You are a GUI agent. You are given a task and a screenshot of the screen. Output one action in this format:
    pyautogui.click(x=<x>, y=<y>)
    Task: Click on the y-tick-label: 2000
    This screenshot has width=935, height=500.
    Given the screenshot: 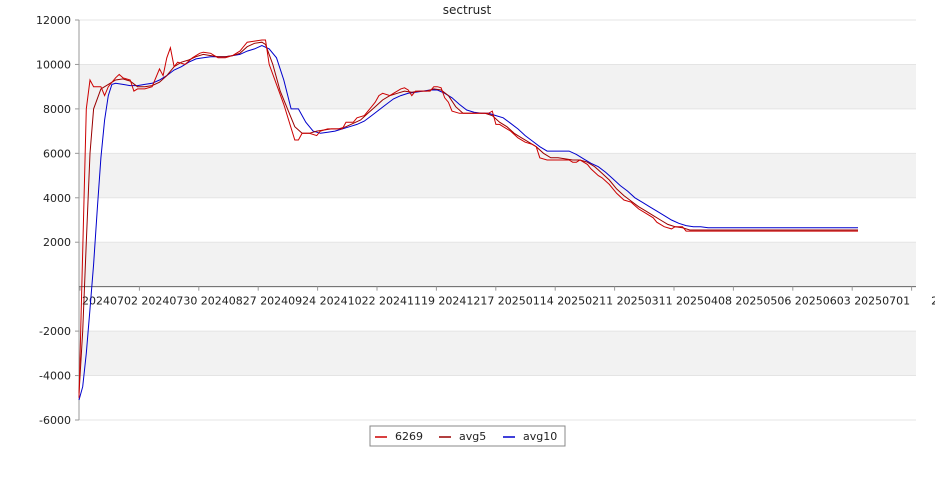 What is the action you would take?
    pyautogui.click(x=57, y=242)
    